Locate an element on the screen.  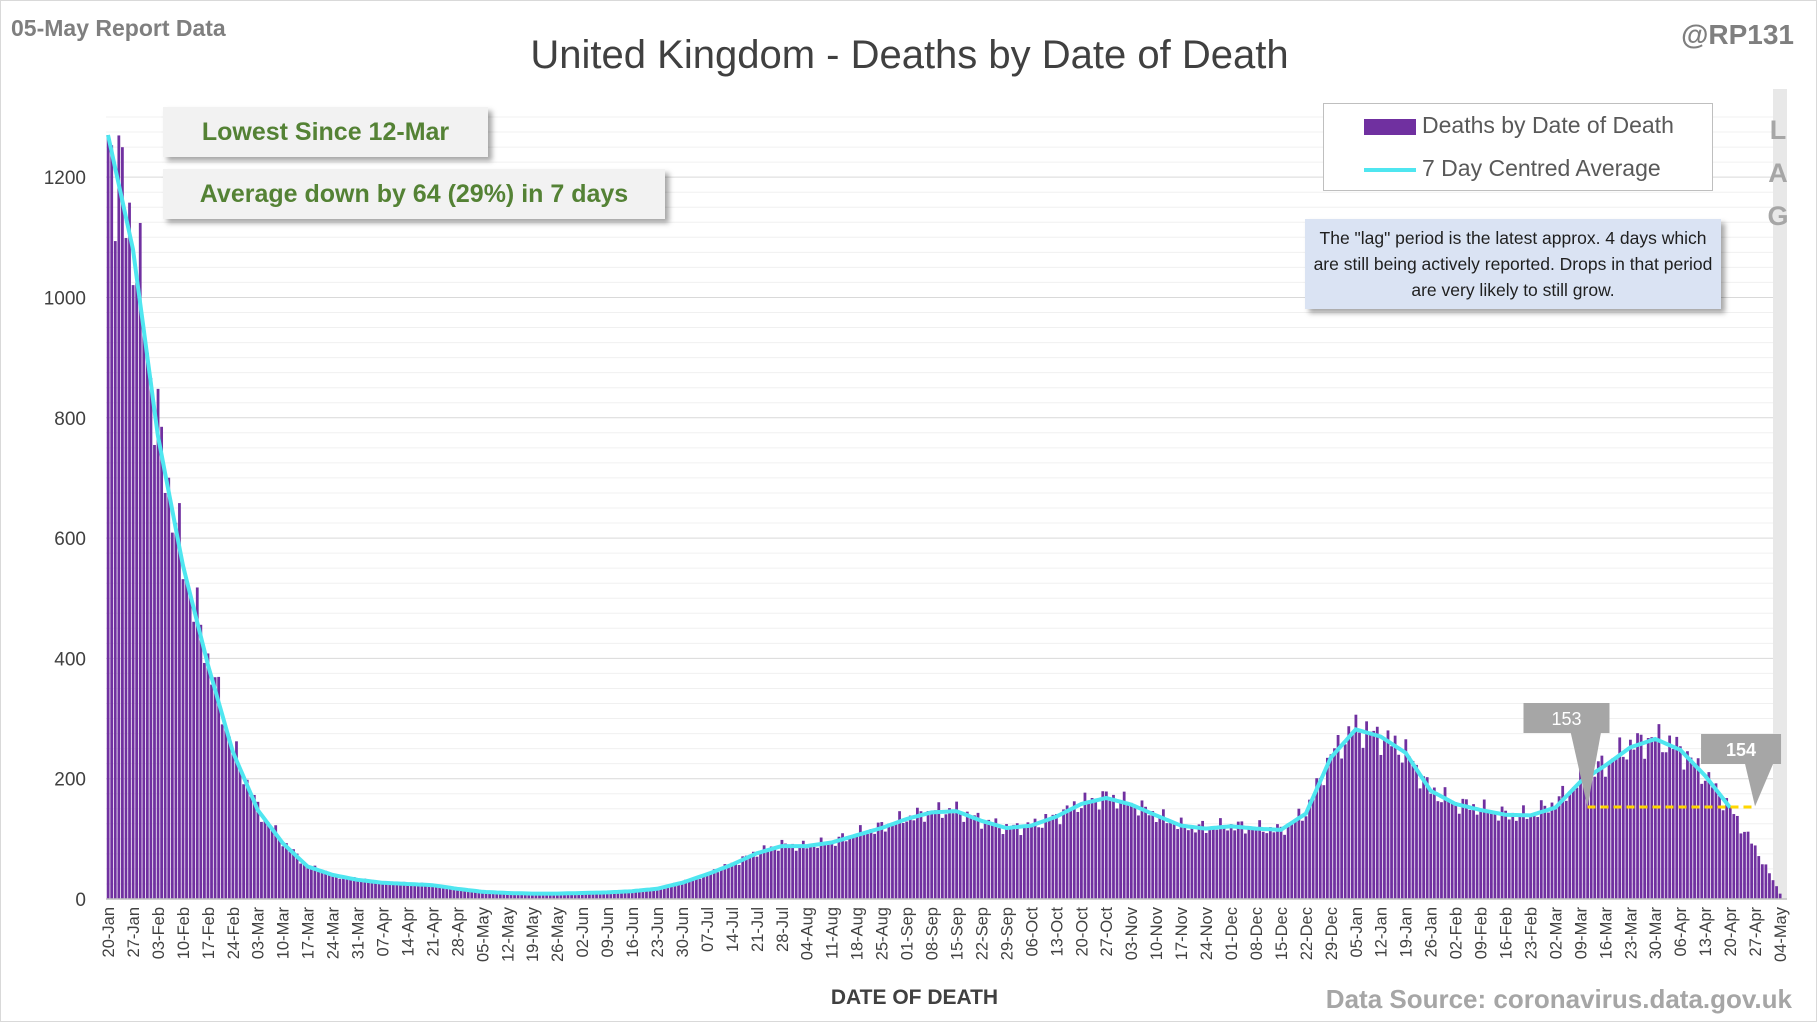
lag-letter: A is located at coordinates (1778, 173).